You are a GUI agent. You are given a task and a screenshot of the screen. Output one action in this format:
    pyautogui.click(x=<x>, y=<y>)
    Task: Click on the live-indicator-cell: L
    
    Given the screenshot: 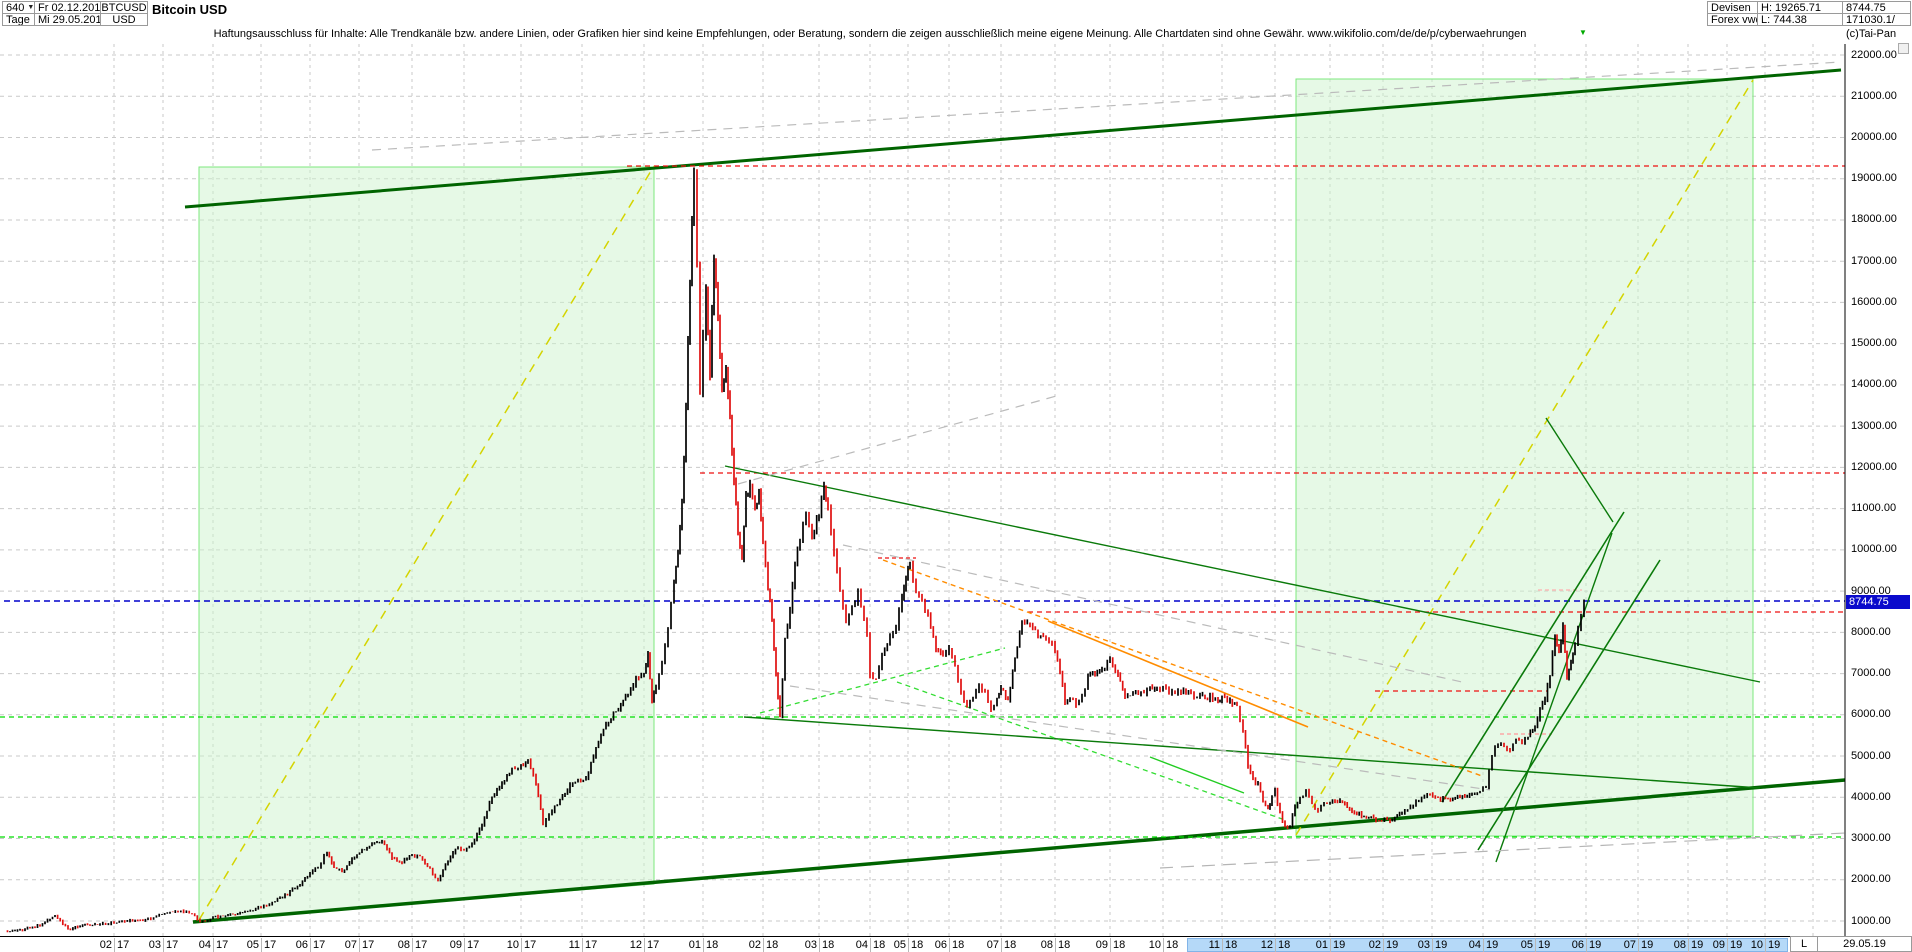 What is the action you would take?
    pyautogui.click(x=1804, y=944)
    